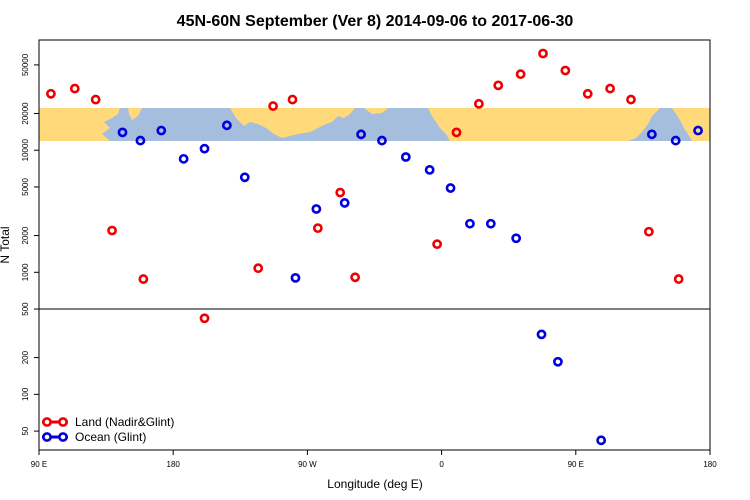 This screenshot has height=500, width=750. Describe the element at coordinates (25, 357) in the screenshot. I see `y-tick-label-2: 200` at that location.